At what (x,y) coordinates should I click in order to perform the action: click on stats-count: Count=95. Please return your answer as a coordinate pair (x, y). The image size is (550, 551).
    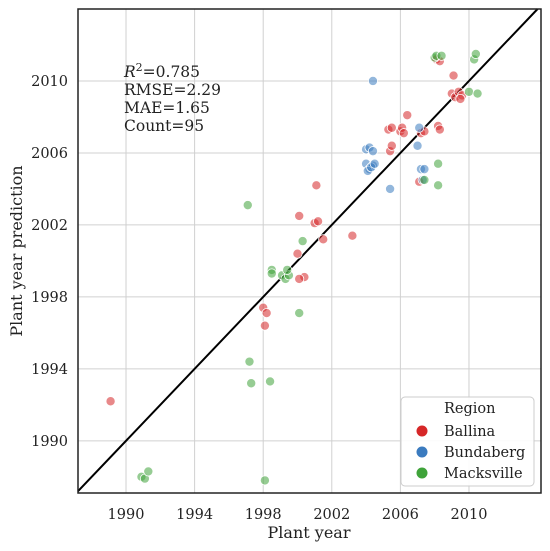
    Looking at the image, I should click on (164, 126).